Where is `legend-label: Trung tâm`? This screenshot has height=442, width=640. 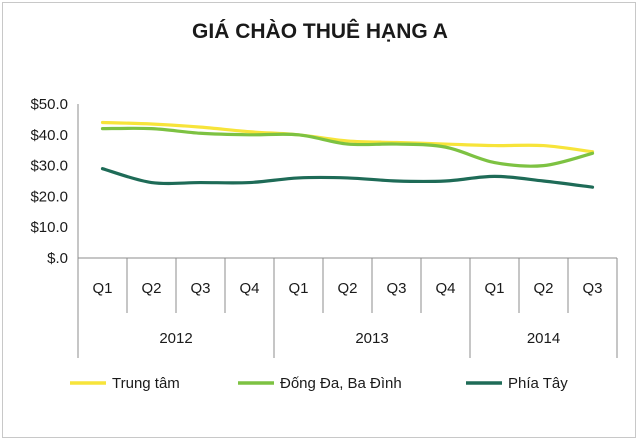
legend-label: Trung tâm is located at coordinates (146, 383).